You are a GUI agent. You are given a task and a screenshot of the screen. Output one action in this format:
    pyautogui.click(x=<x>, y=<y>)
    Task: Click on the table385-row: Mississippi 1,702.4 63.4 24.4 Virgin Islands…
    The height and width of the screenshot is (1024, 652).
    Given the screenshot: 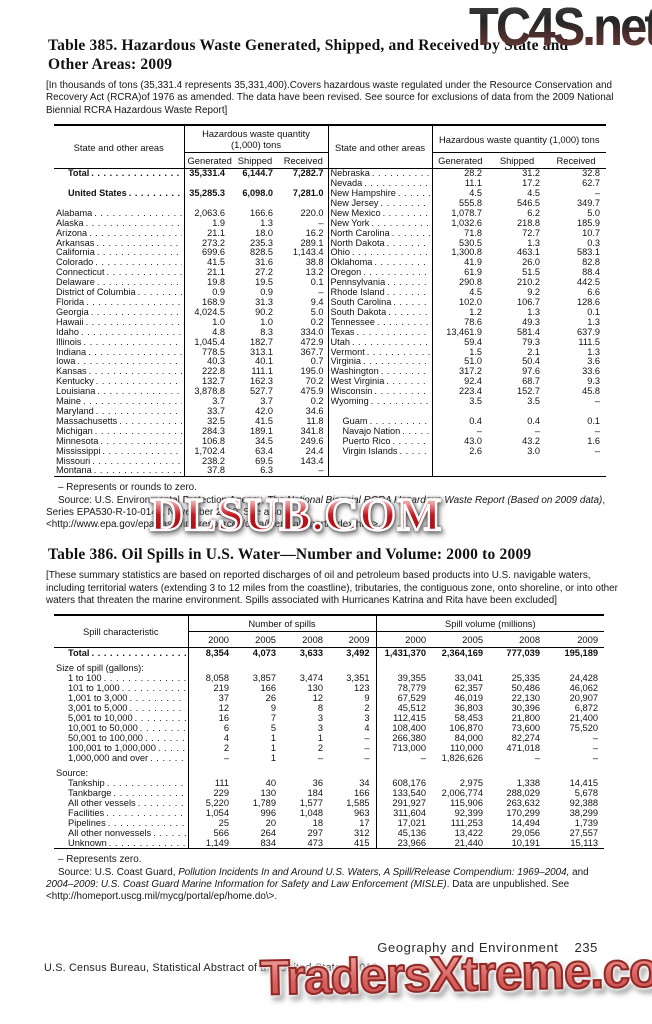 What is the action you would take?
    pyautogui.click(x=330, y=451)
    